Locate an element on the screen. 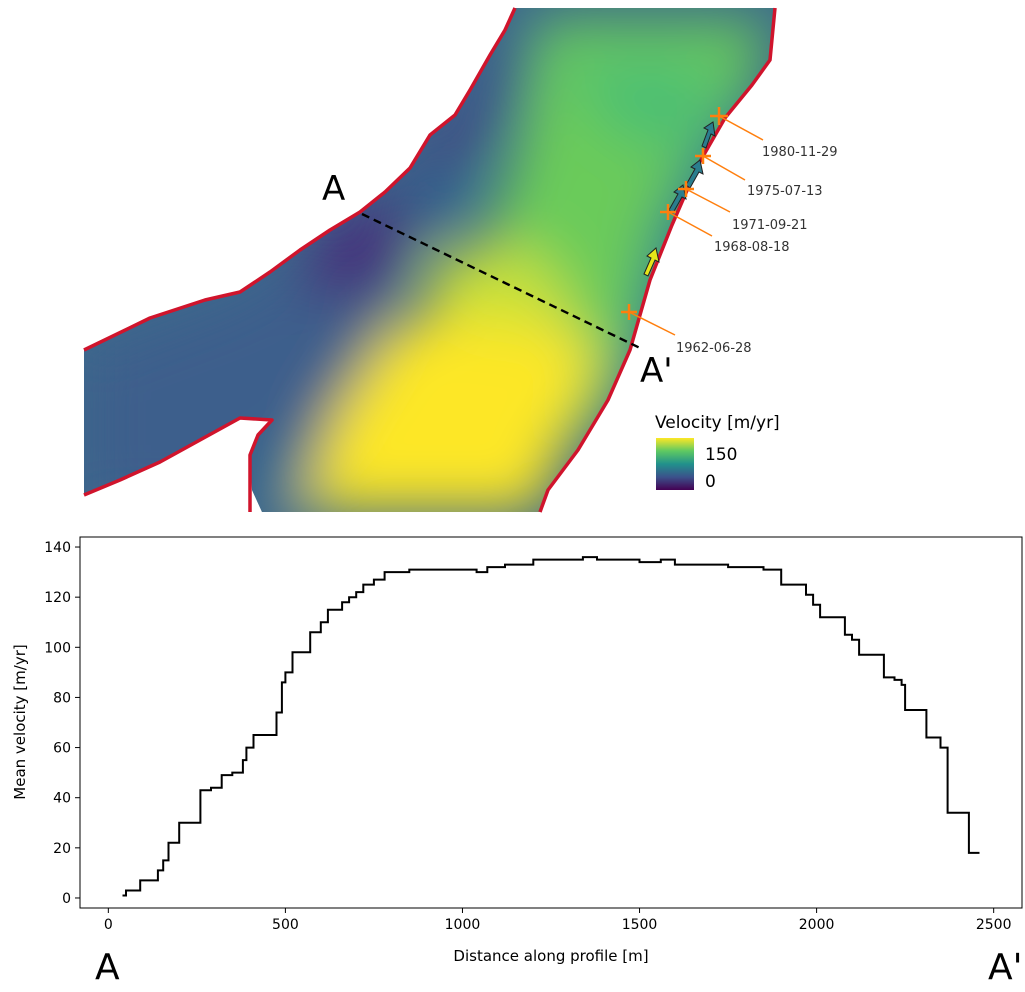 The width and height of the screenshot is (1025, 992). x-tick-label: 0 is located at coordinates (108, 925).